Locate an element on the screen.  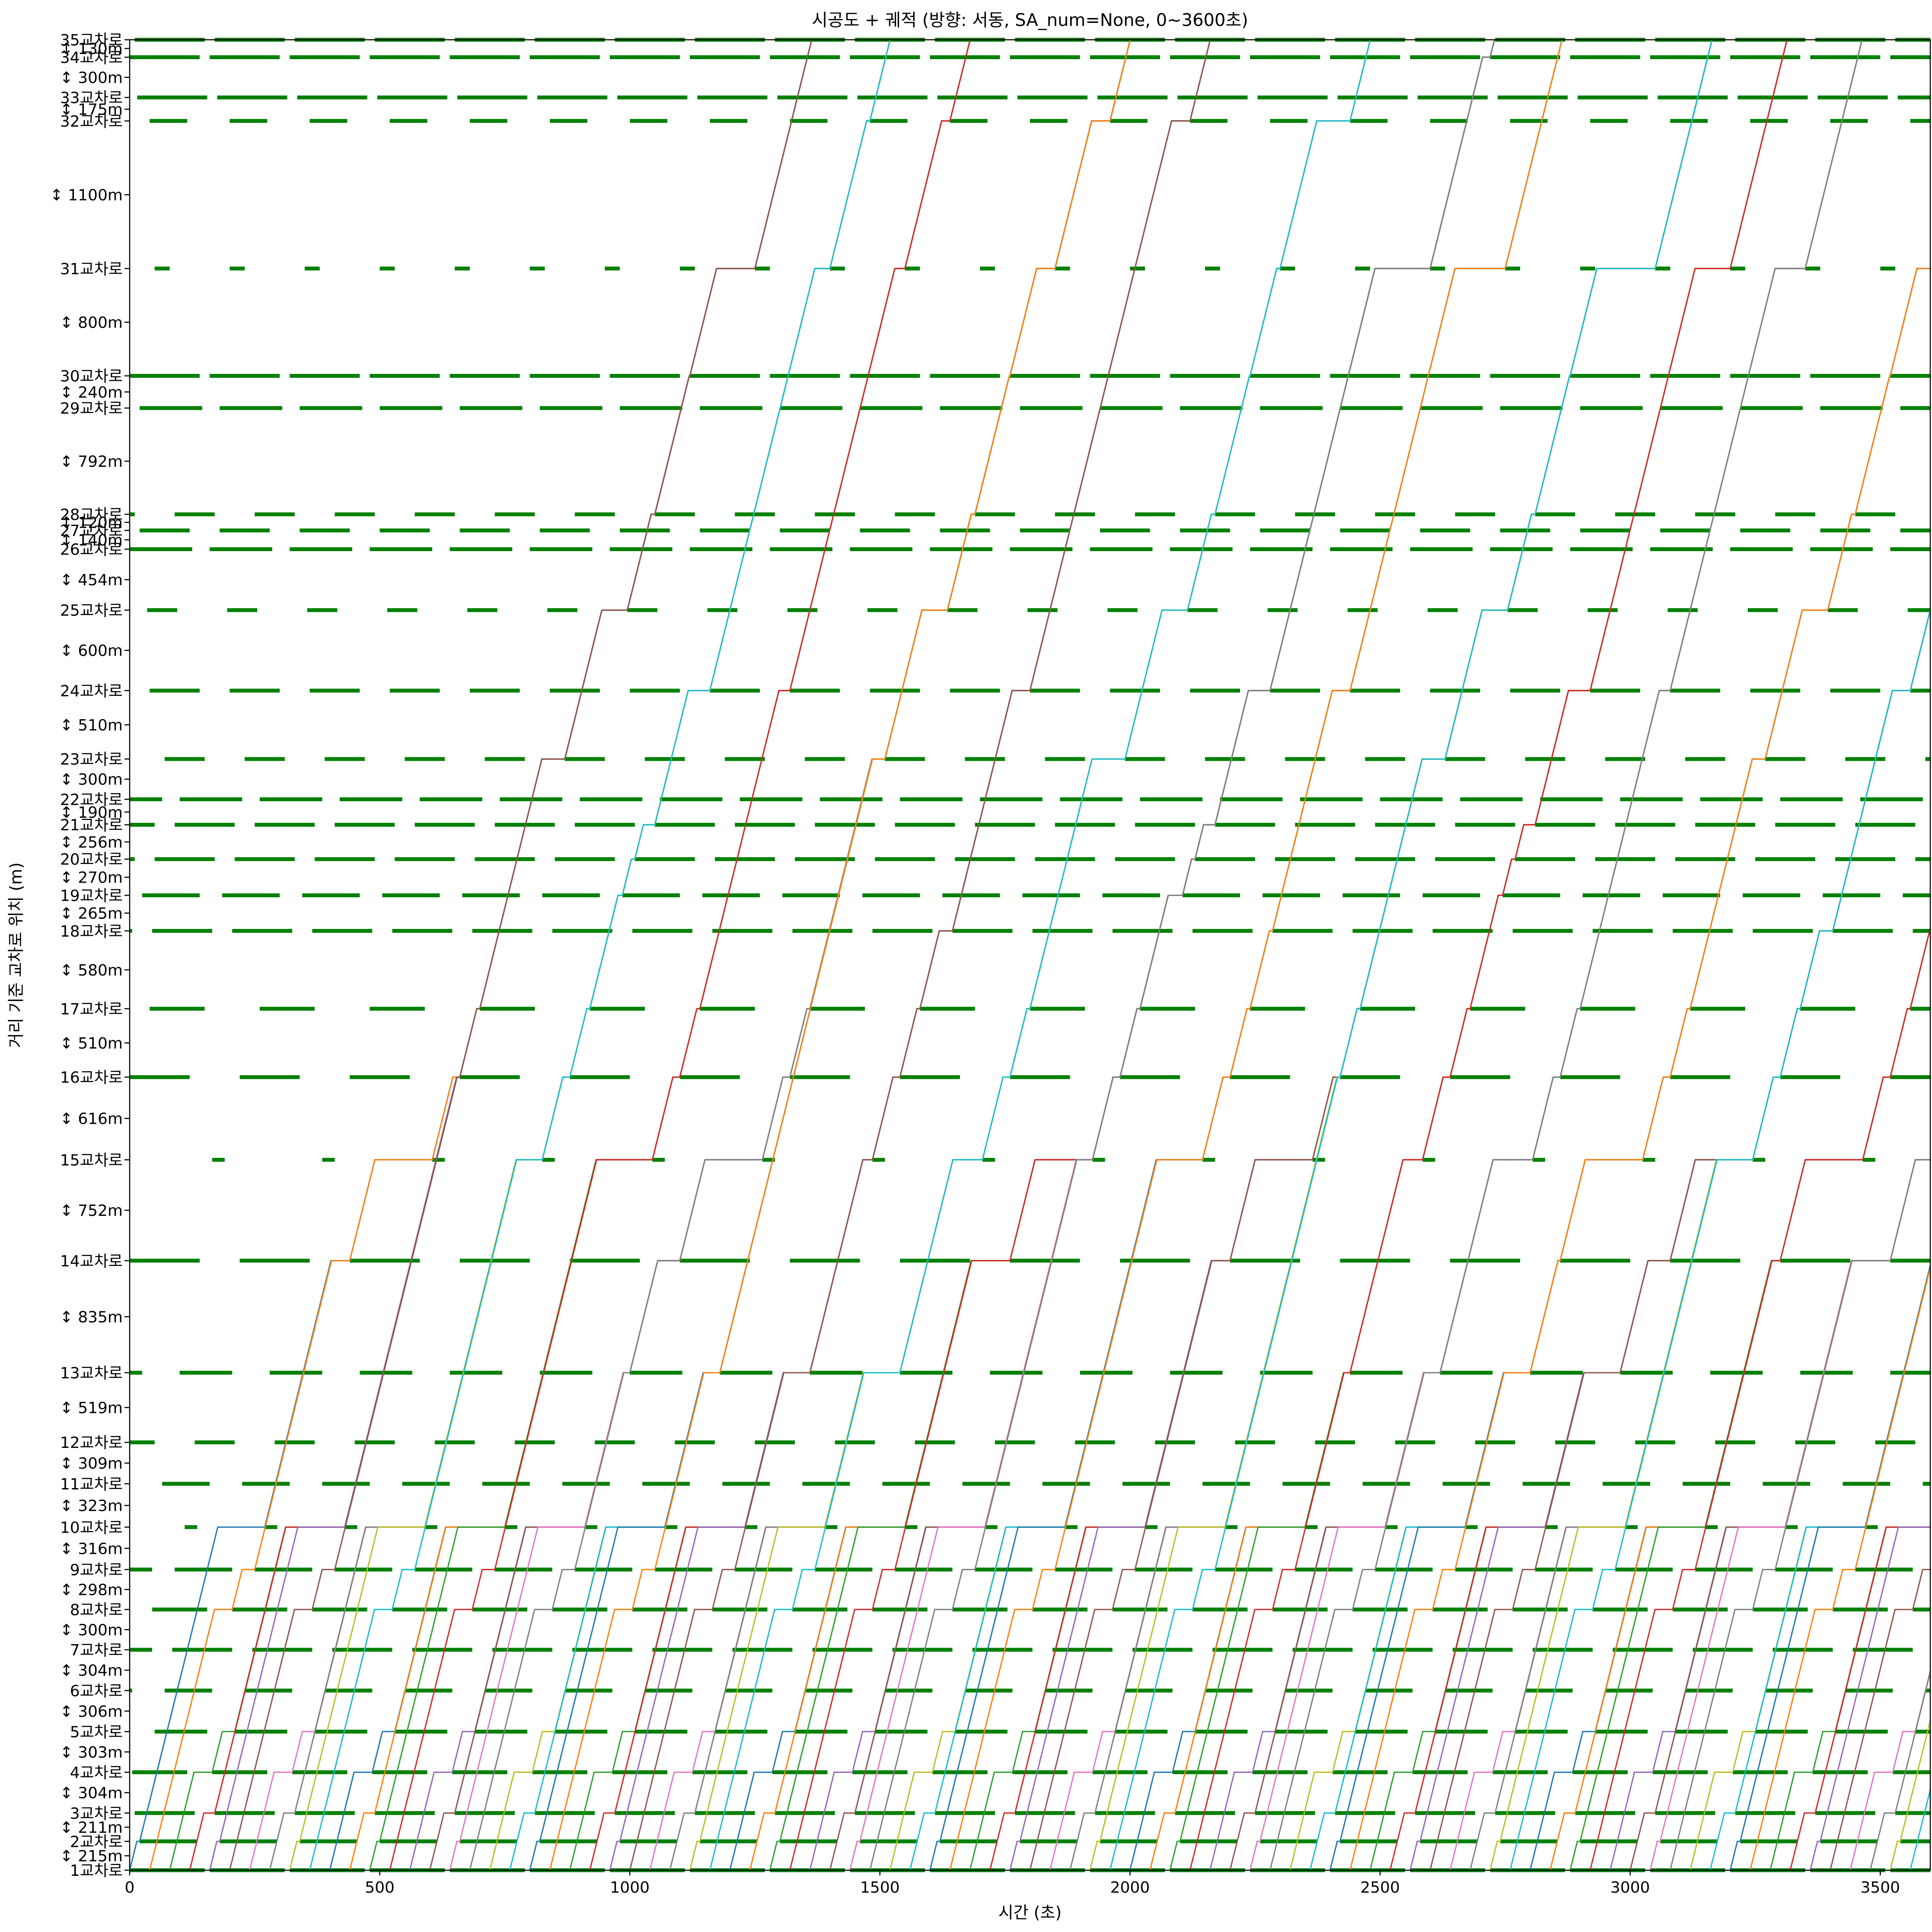
y-tick-label-intersection: 31교차로 is located at coordinates (91, 269).